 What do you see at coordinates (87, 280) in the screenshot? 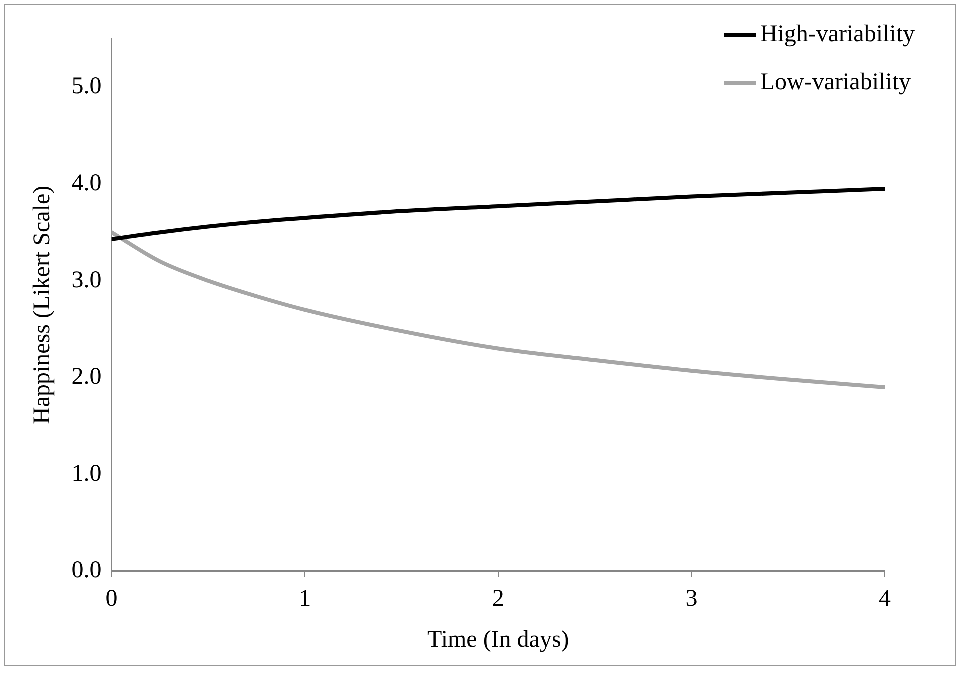
I see `y-tick-label: 3.0` at bounding box center [87, 280].